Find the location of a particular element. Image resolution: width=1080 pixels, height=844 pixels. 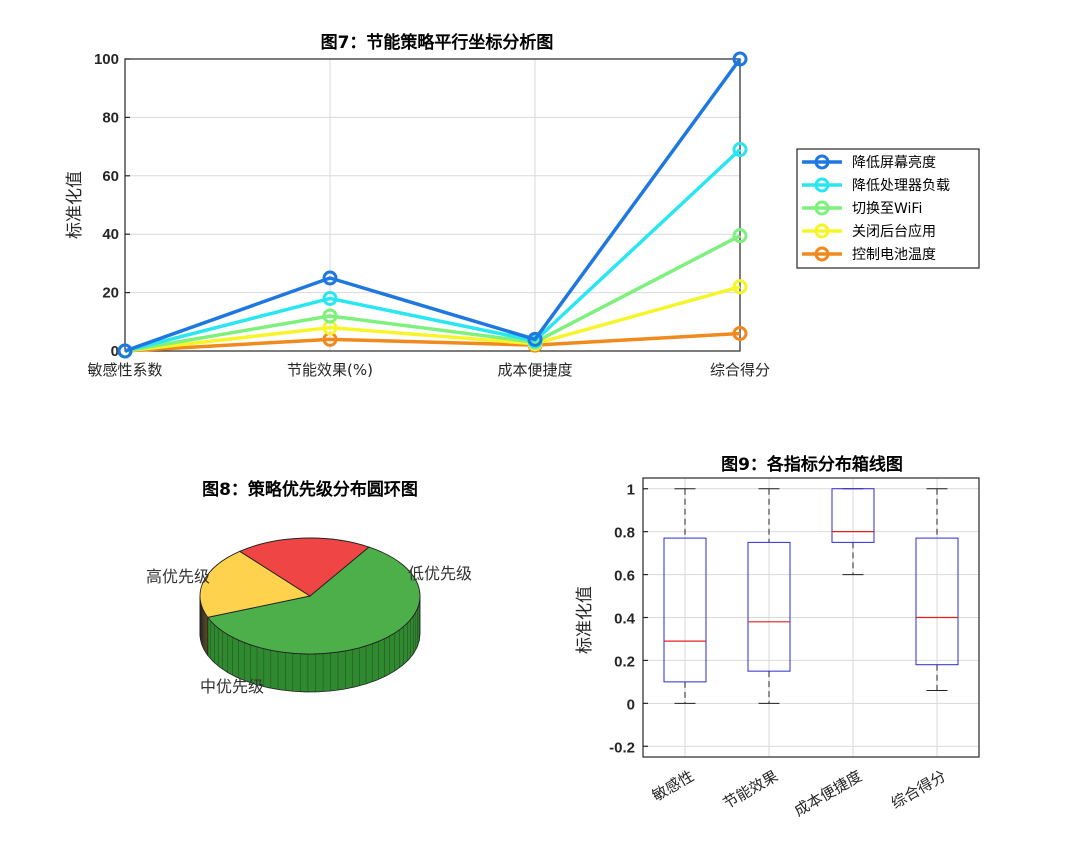

chart3-xtick-label: 成本便捷度 is located at coordinates (828, 793).